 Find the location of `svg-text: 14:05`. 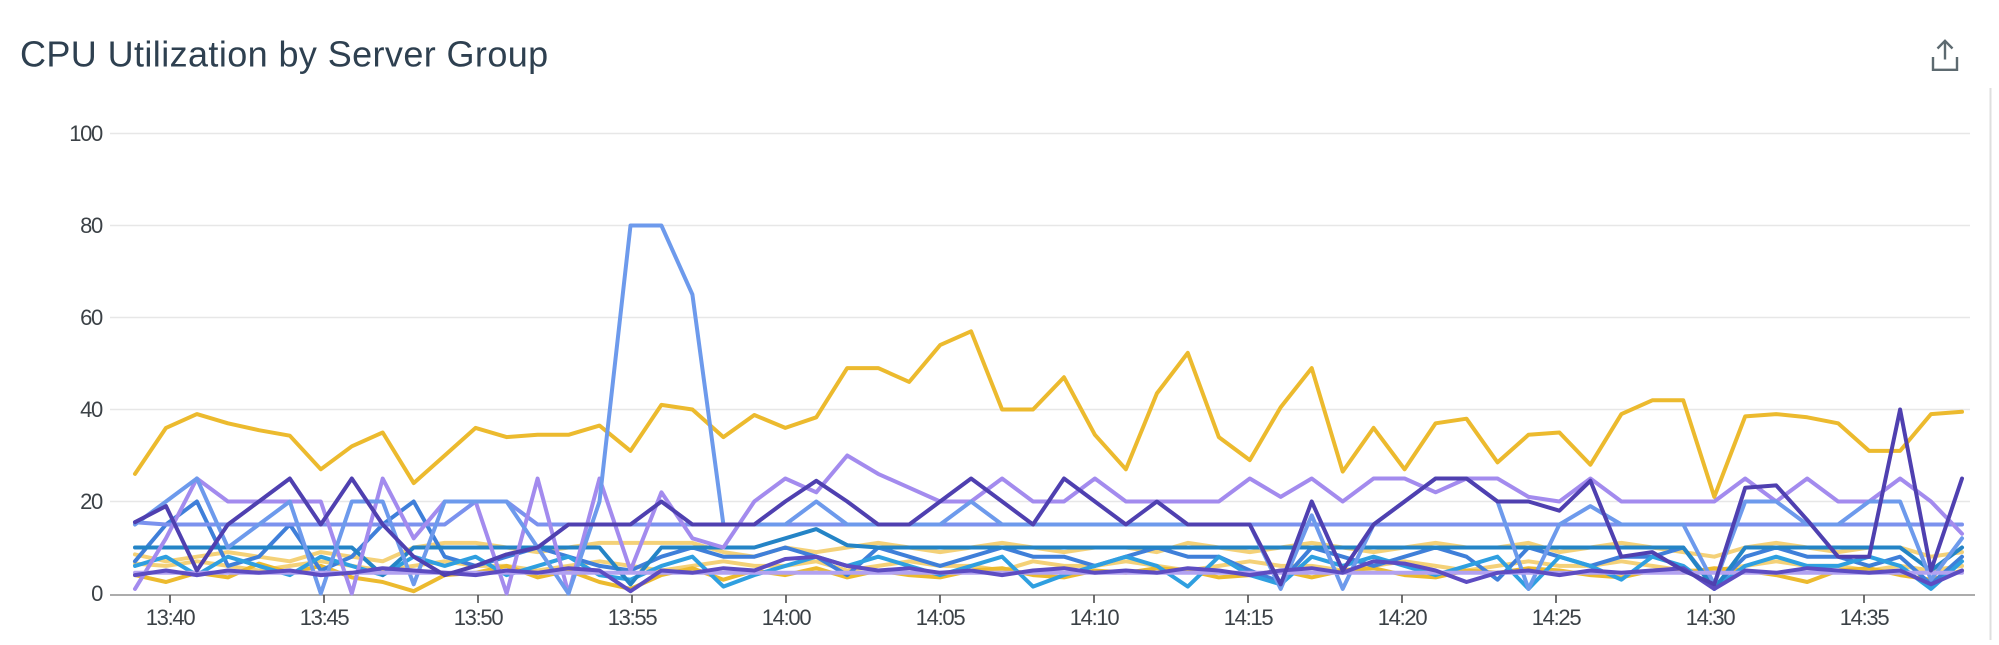

svg-text: 14:05 is located at coordinates (941, 617).